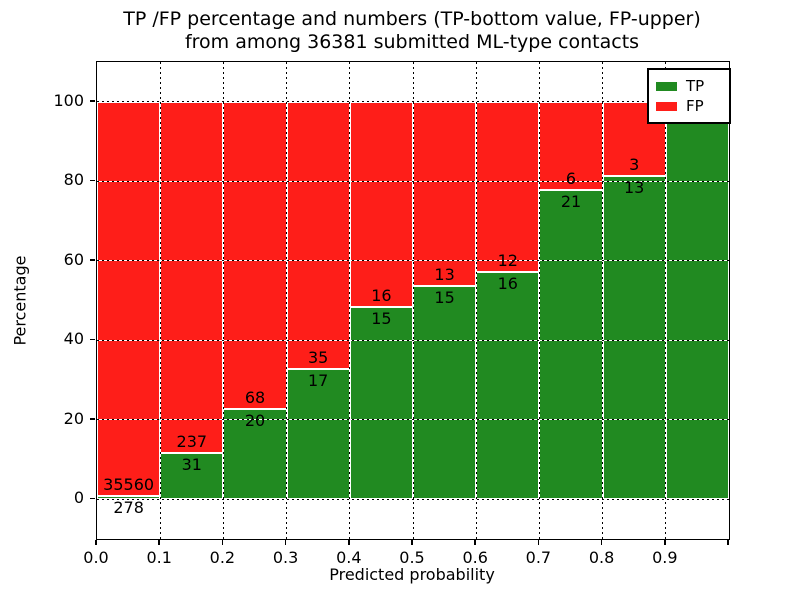  Describe the element at coordinates (78, 498) in the screenshot. I see `y-tick-label: 0` at that location.